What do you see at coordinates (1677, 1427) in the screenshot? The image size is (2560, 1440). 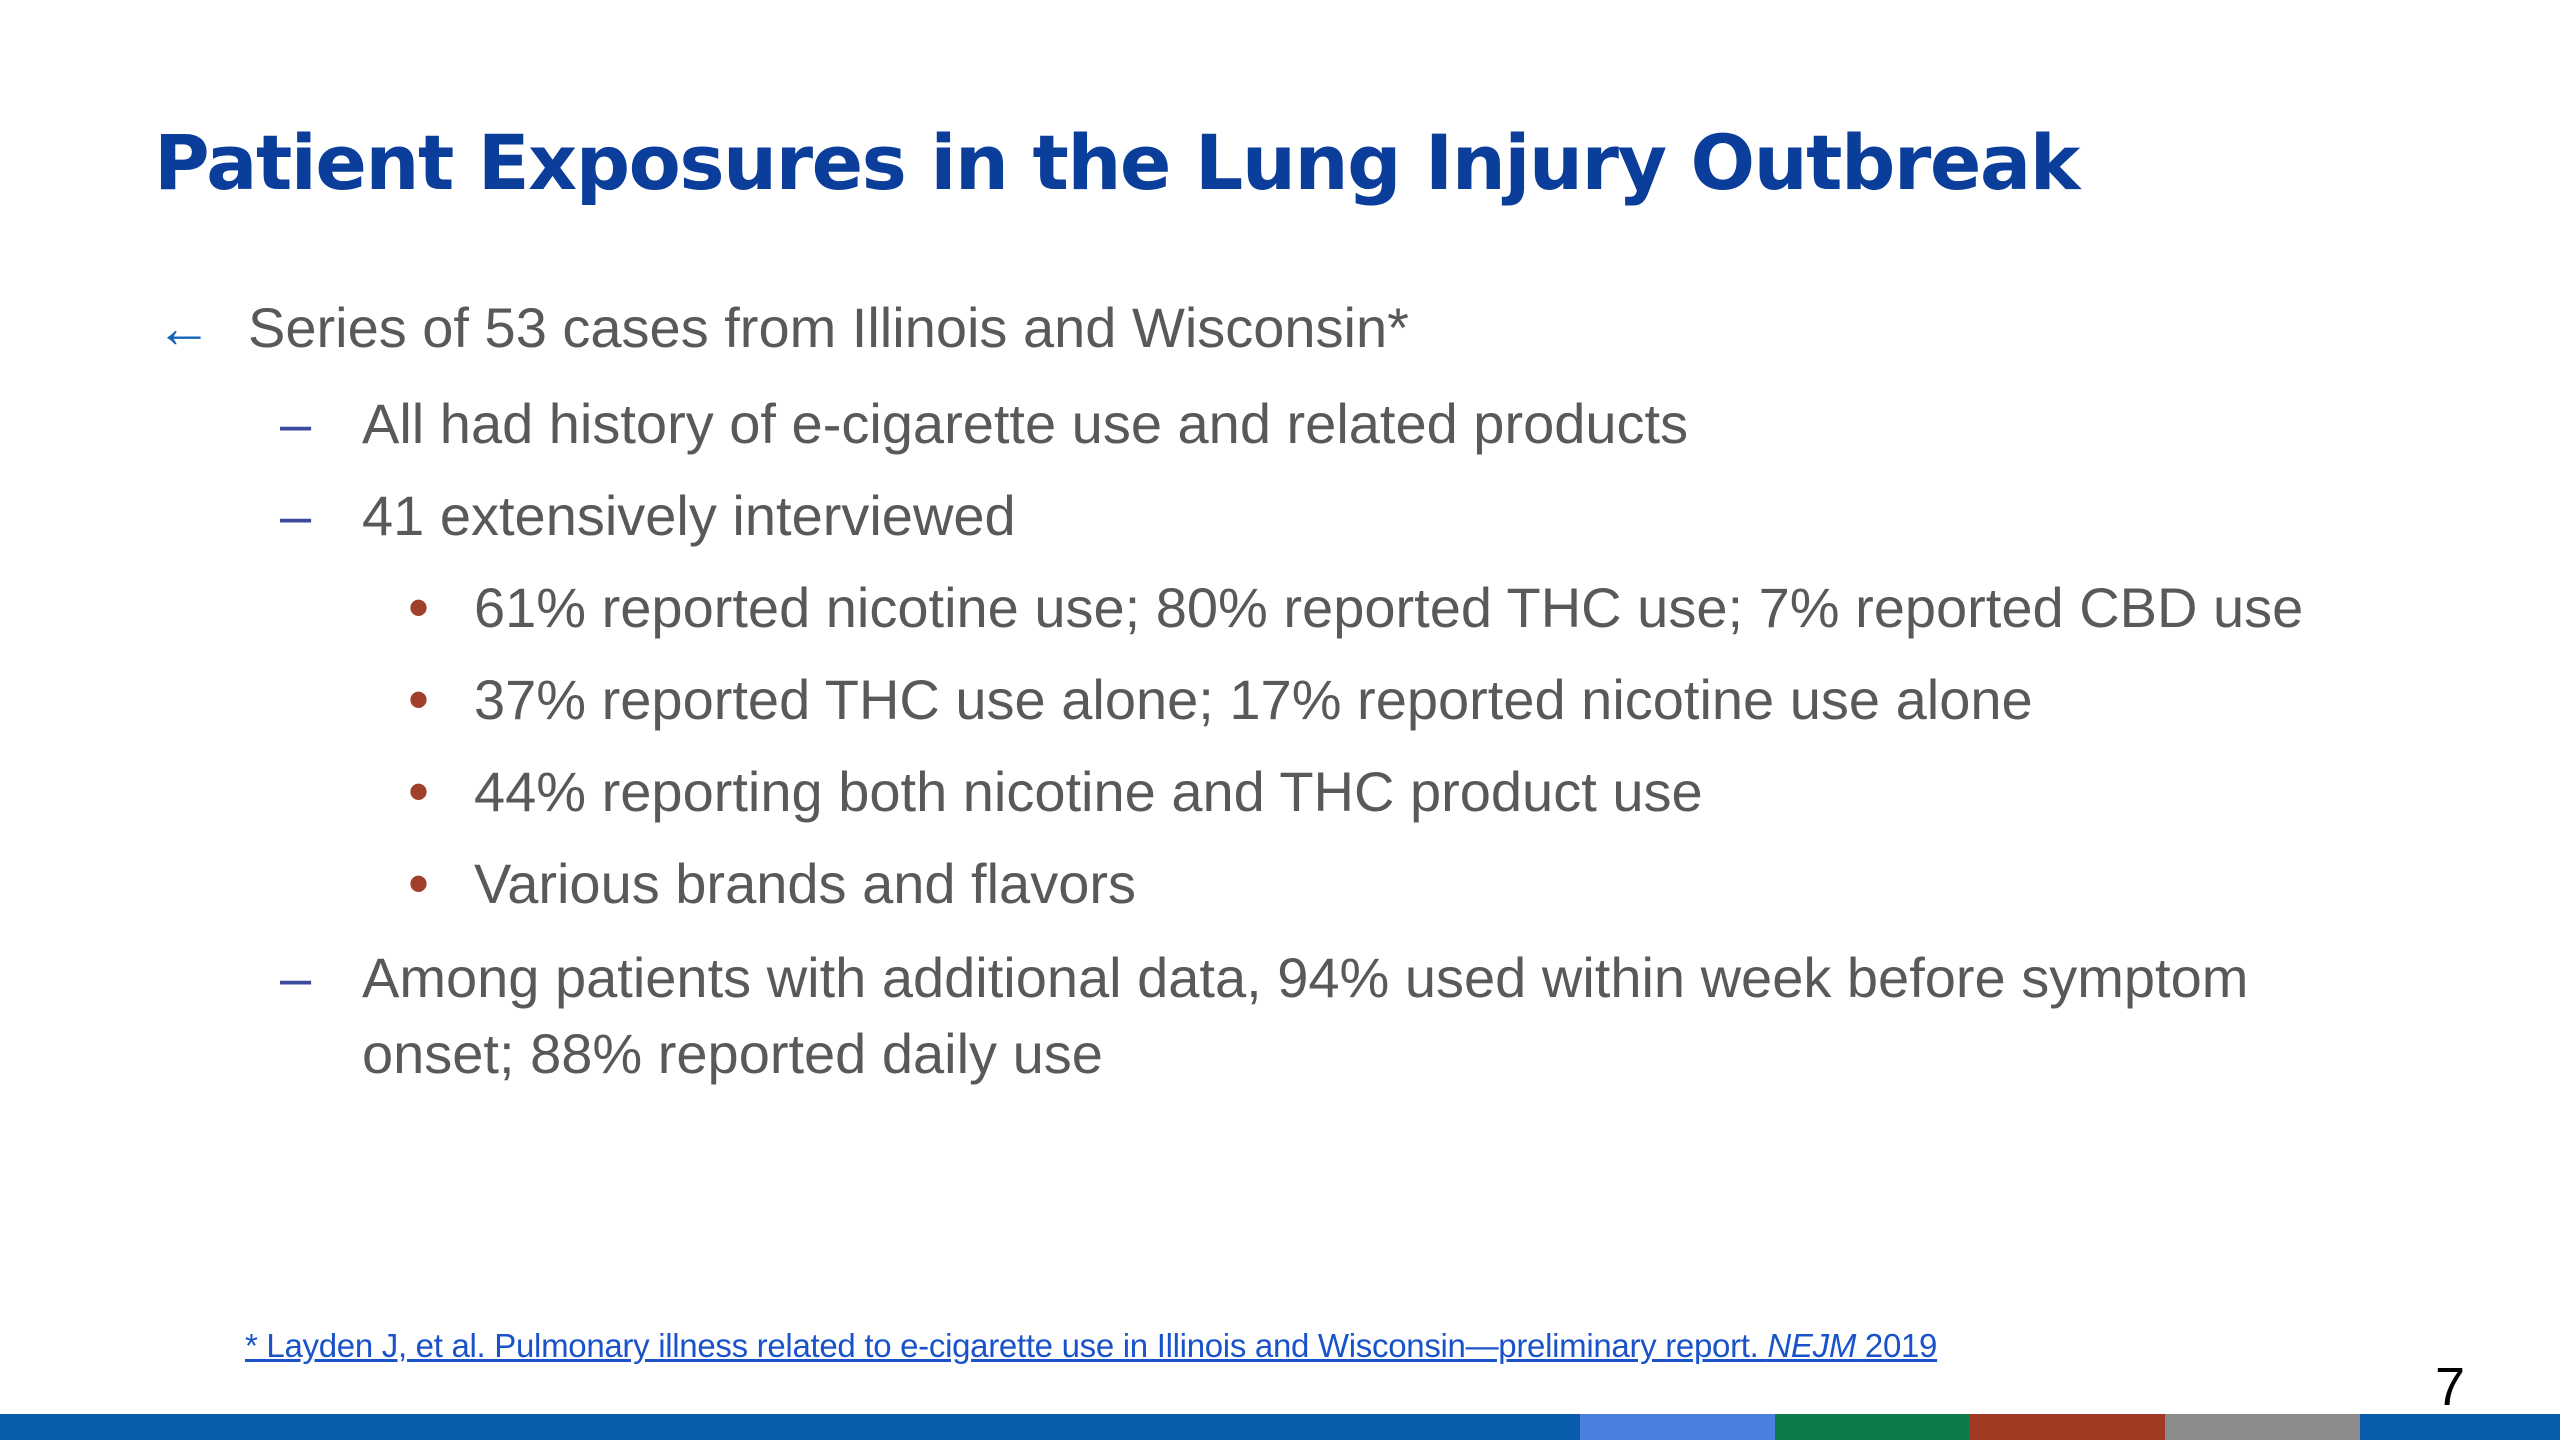 I see `bar-segment-light-blue` at bounding box center [1677, 1427].